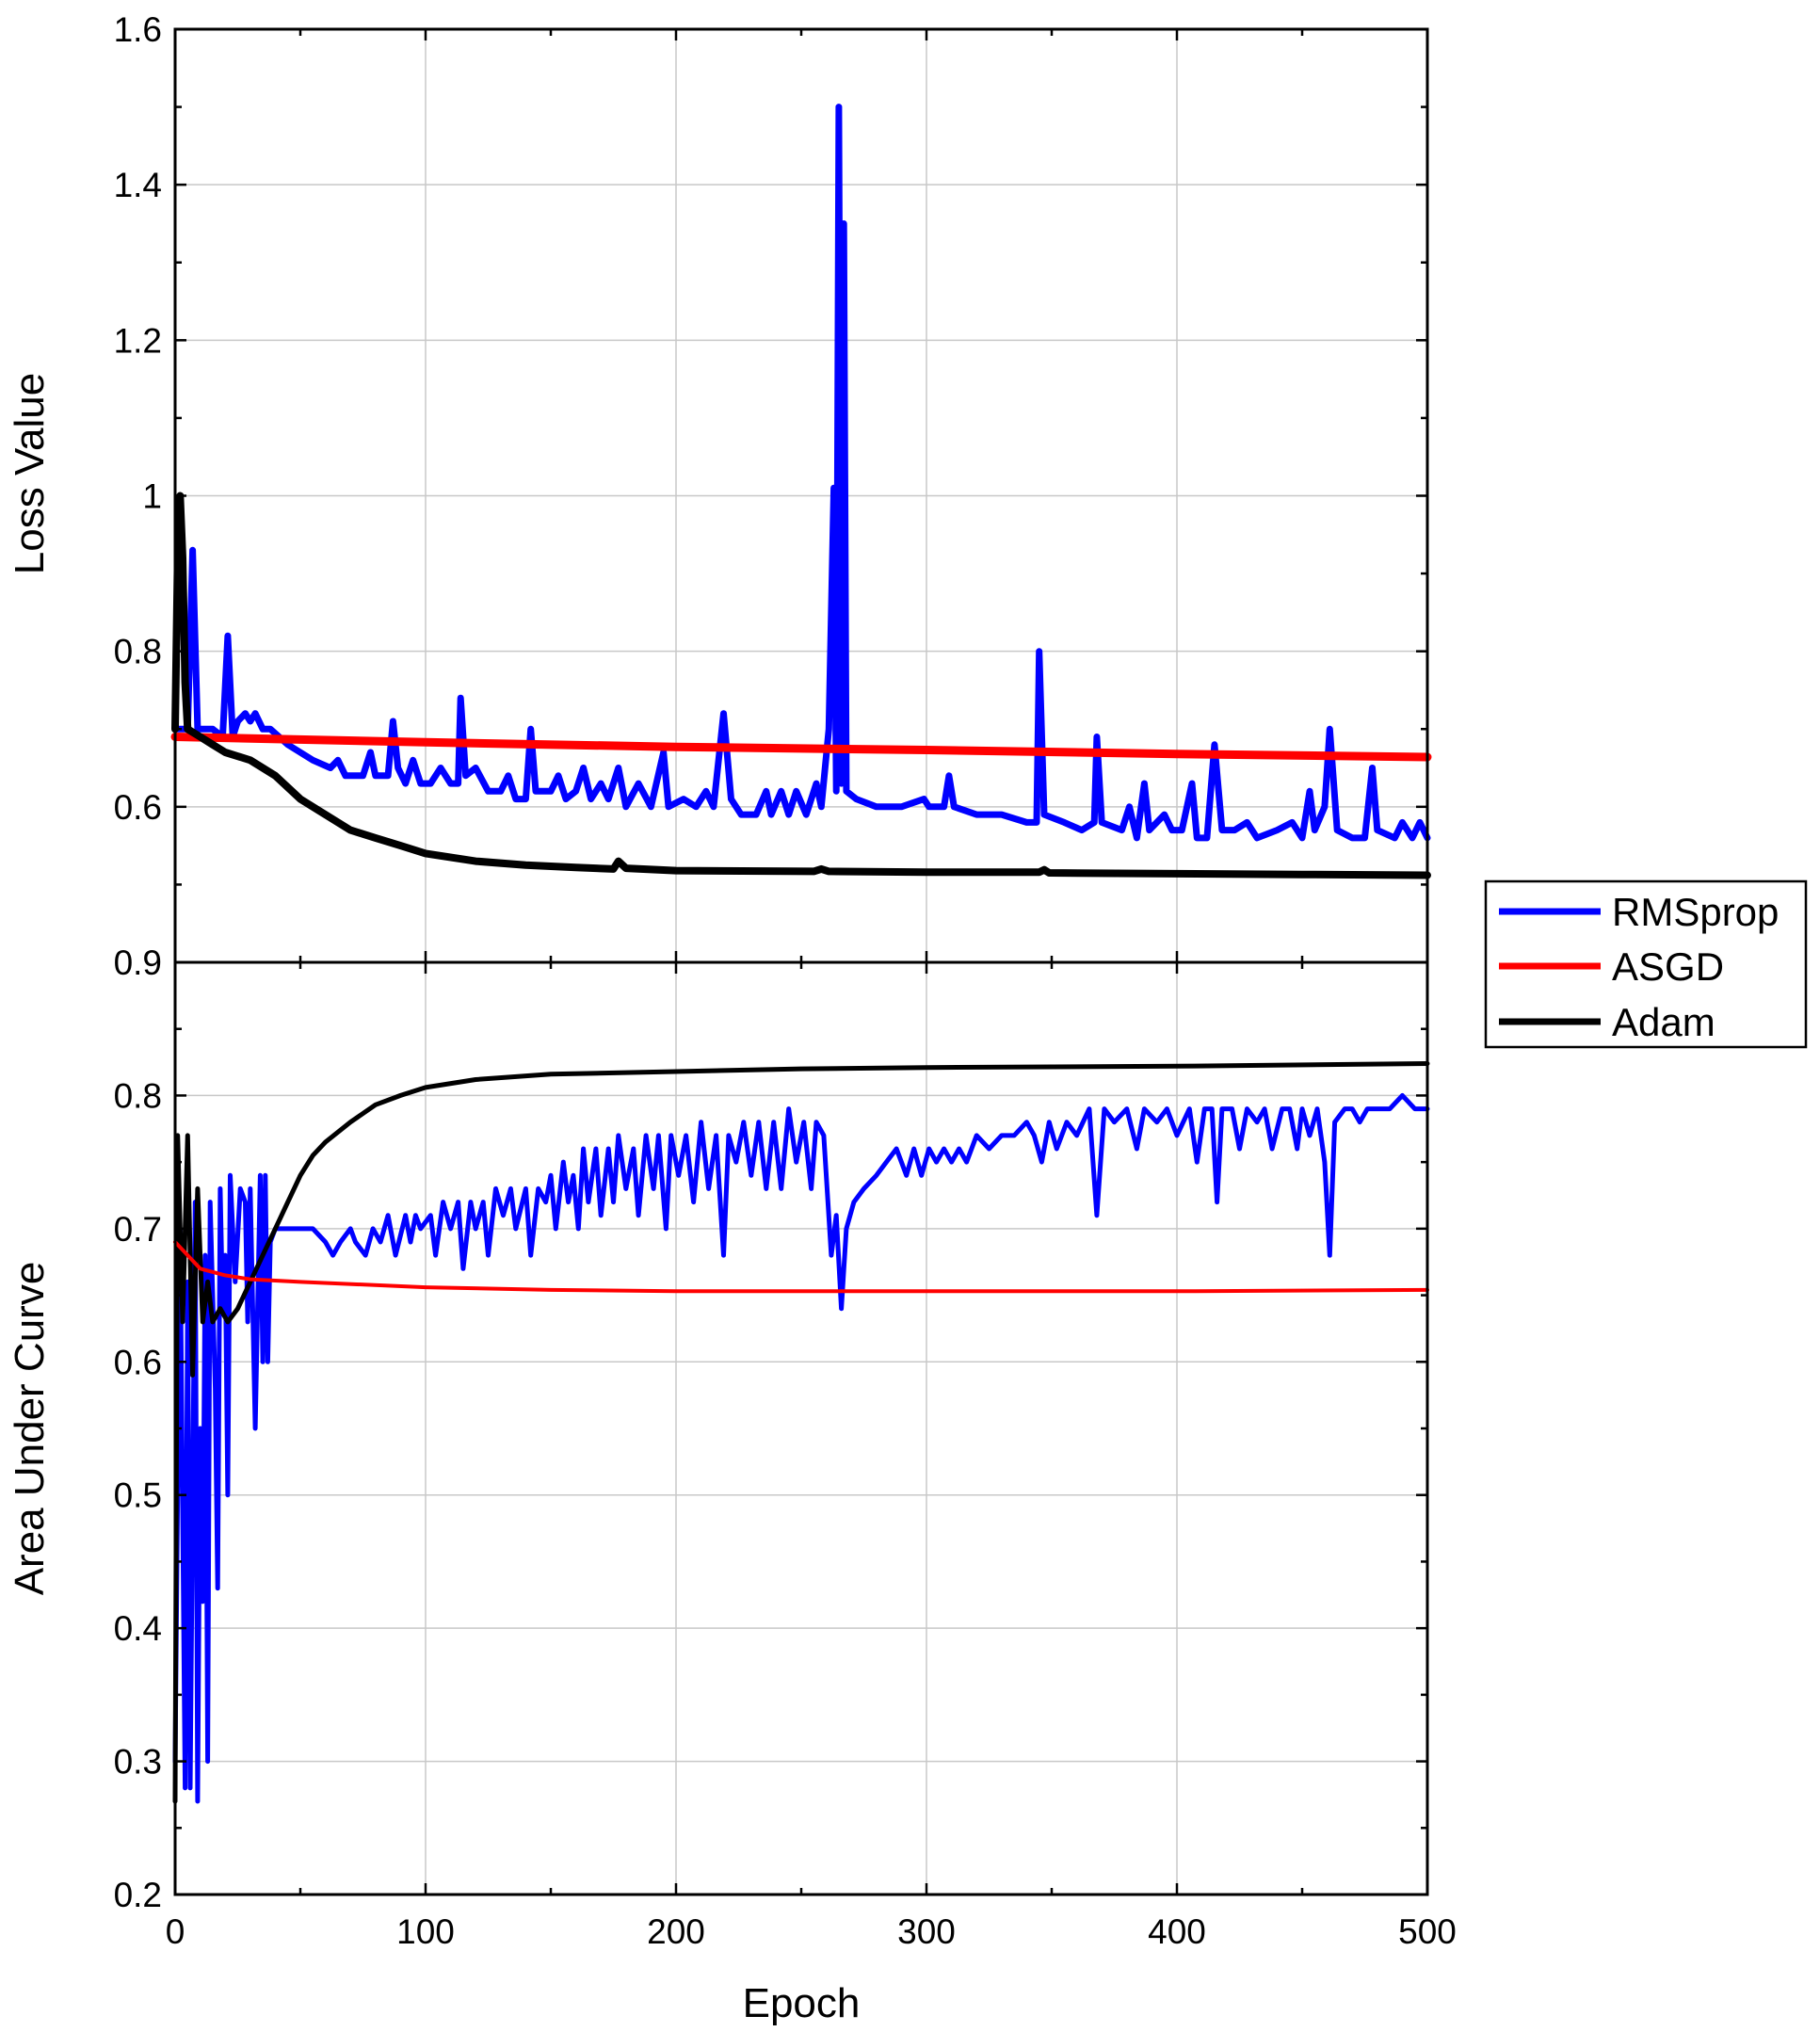  I want to click on x-axis-title: Epoch, so click(802, 2003).